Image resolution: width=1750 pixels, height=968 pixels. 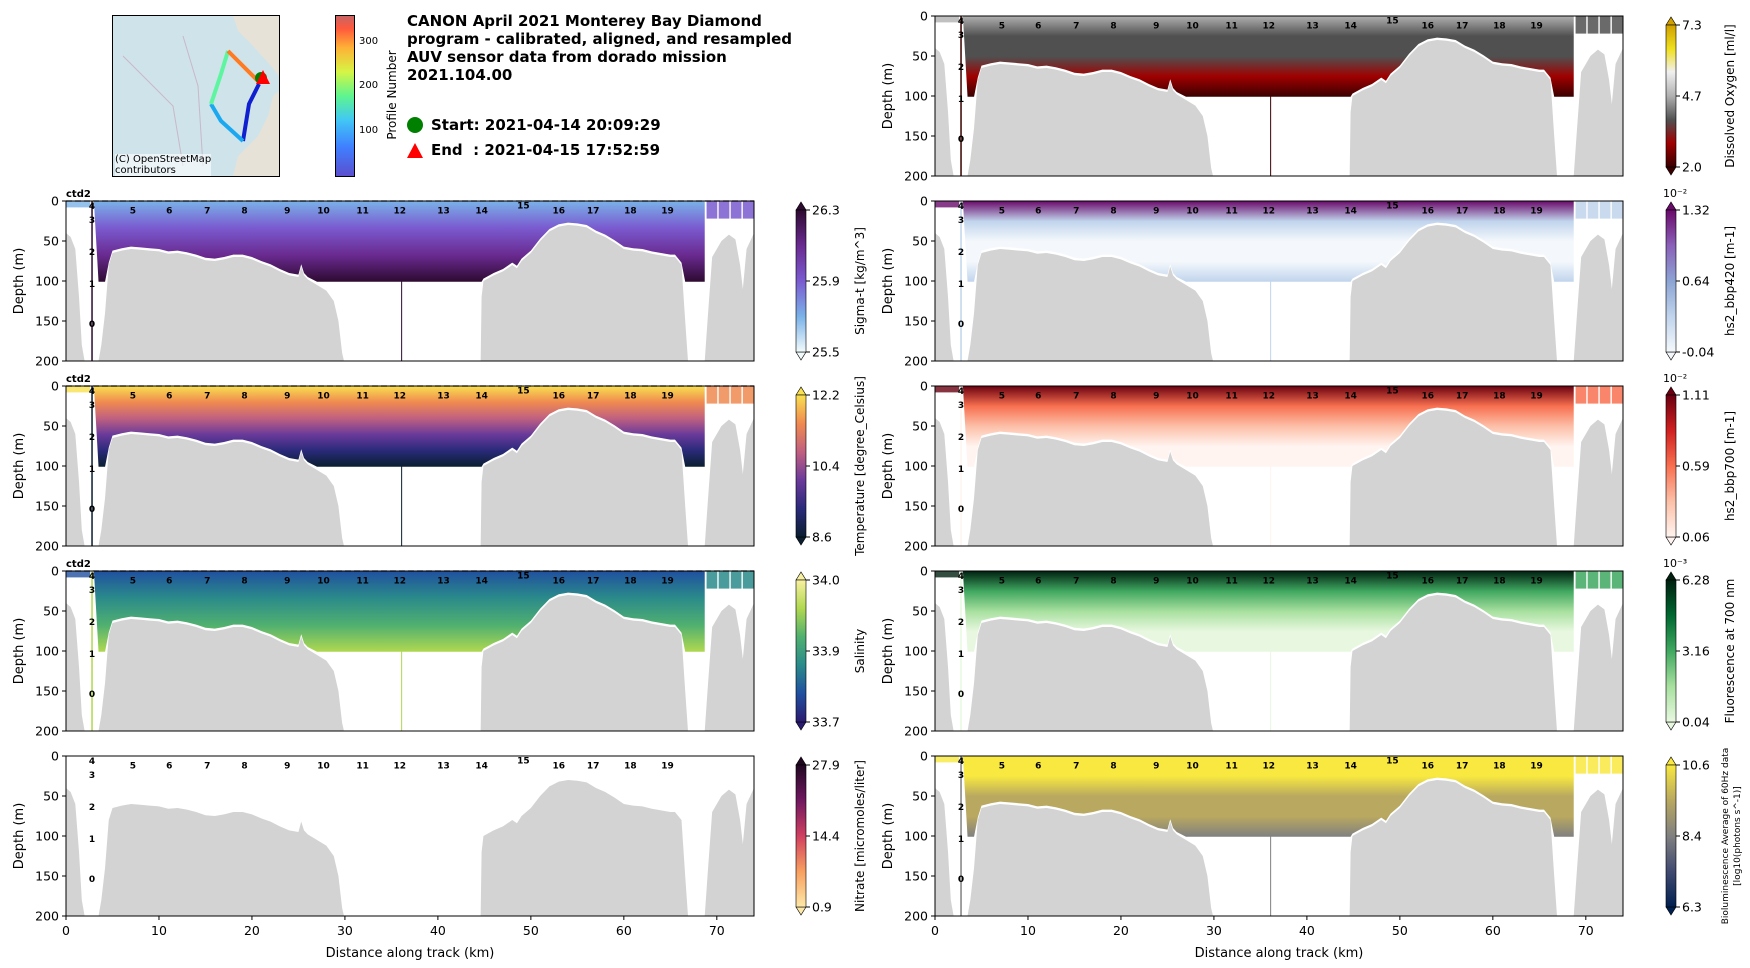 What do you see at coordinates (831, 281) in the screenshot?
I see `colorbar-sigma_t: 26.3 25.9 25.5 Sigma-t [kg/m^3]` at bounding box center [831, 281].